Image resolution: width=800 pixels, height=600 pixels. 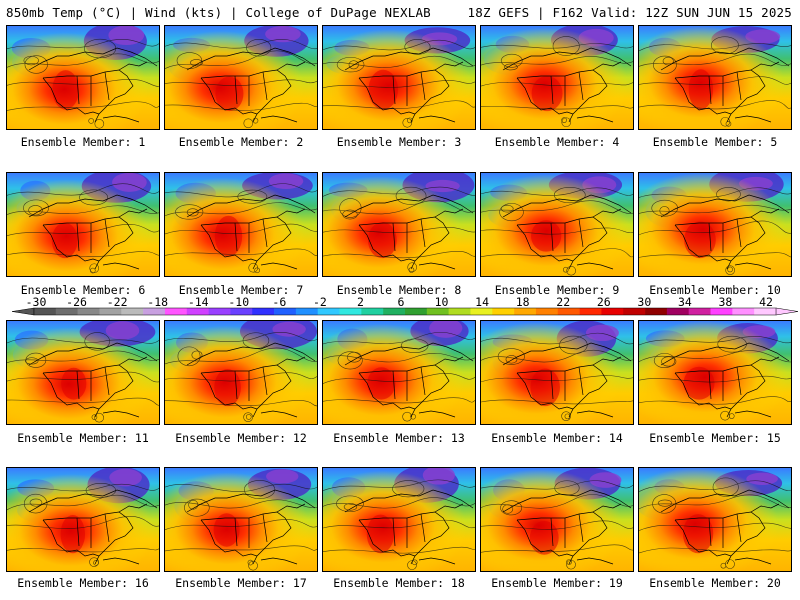 I want to click on colorbar-label: 26, so click(x=604, y=302).